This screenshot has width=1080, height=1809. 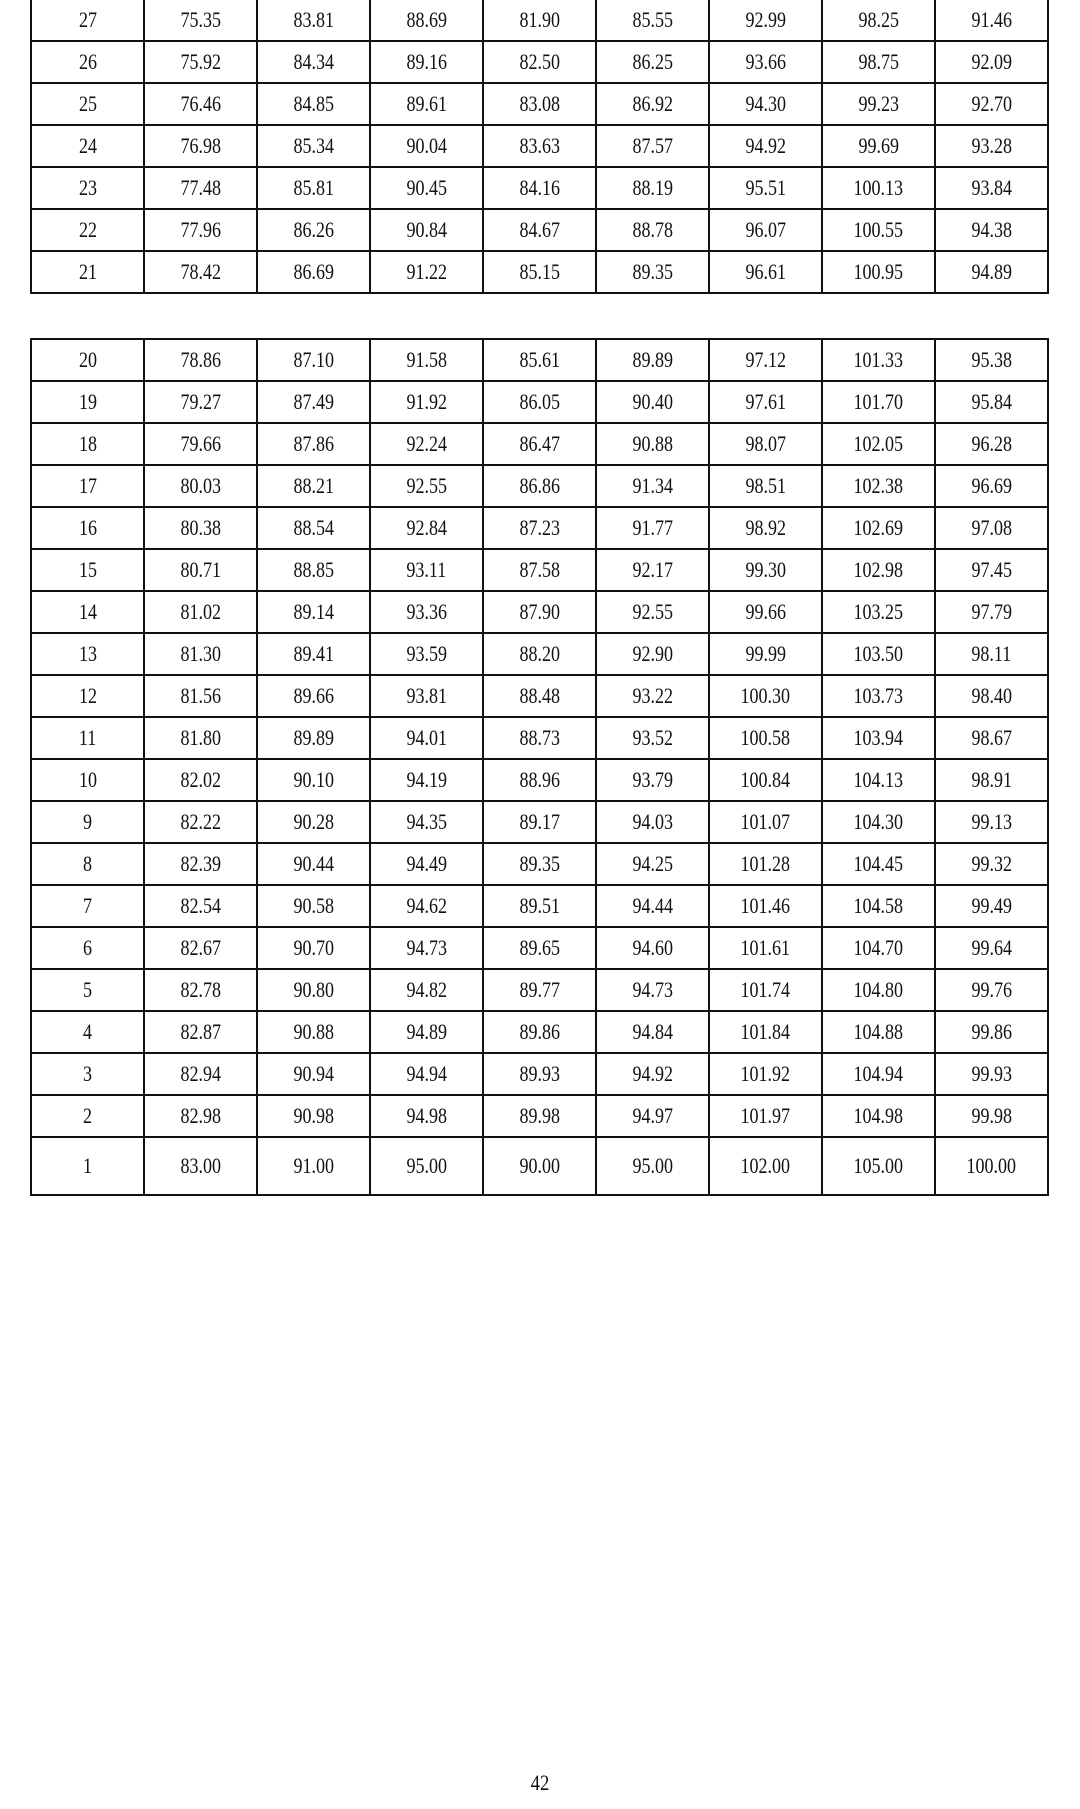 I want to click on value-cell: 89.61, so click(x=426, y=104).